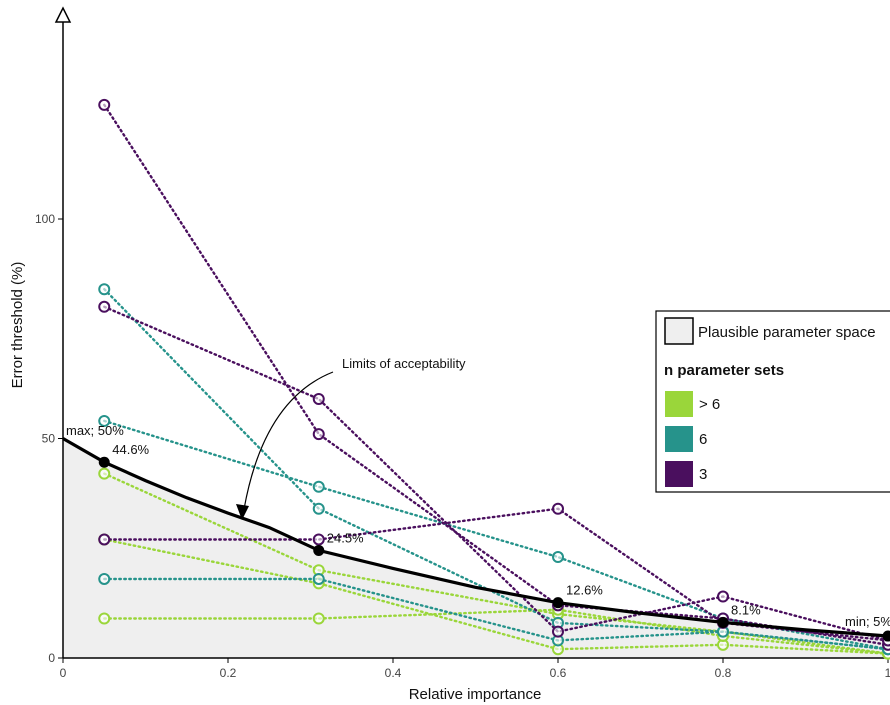 Image resolution: width=890 pixels, height=705 pixels. Describe the element at coordinates (345, 537) in the screenshot. I see `limit-point-label: 24.5%` at that location.